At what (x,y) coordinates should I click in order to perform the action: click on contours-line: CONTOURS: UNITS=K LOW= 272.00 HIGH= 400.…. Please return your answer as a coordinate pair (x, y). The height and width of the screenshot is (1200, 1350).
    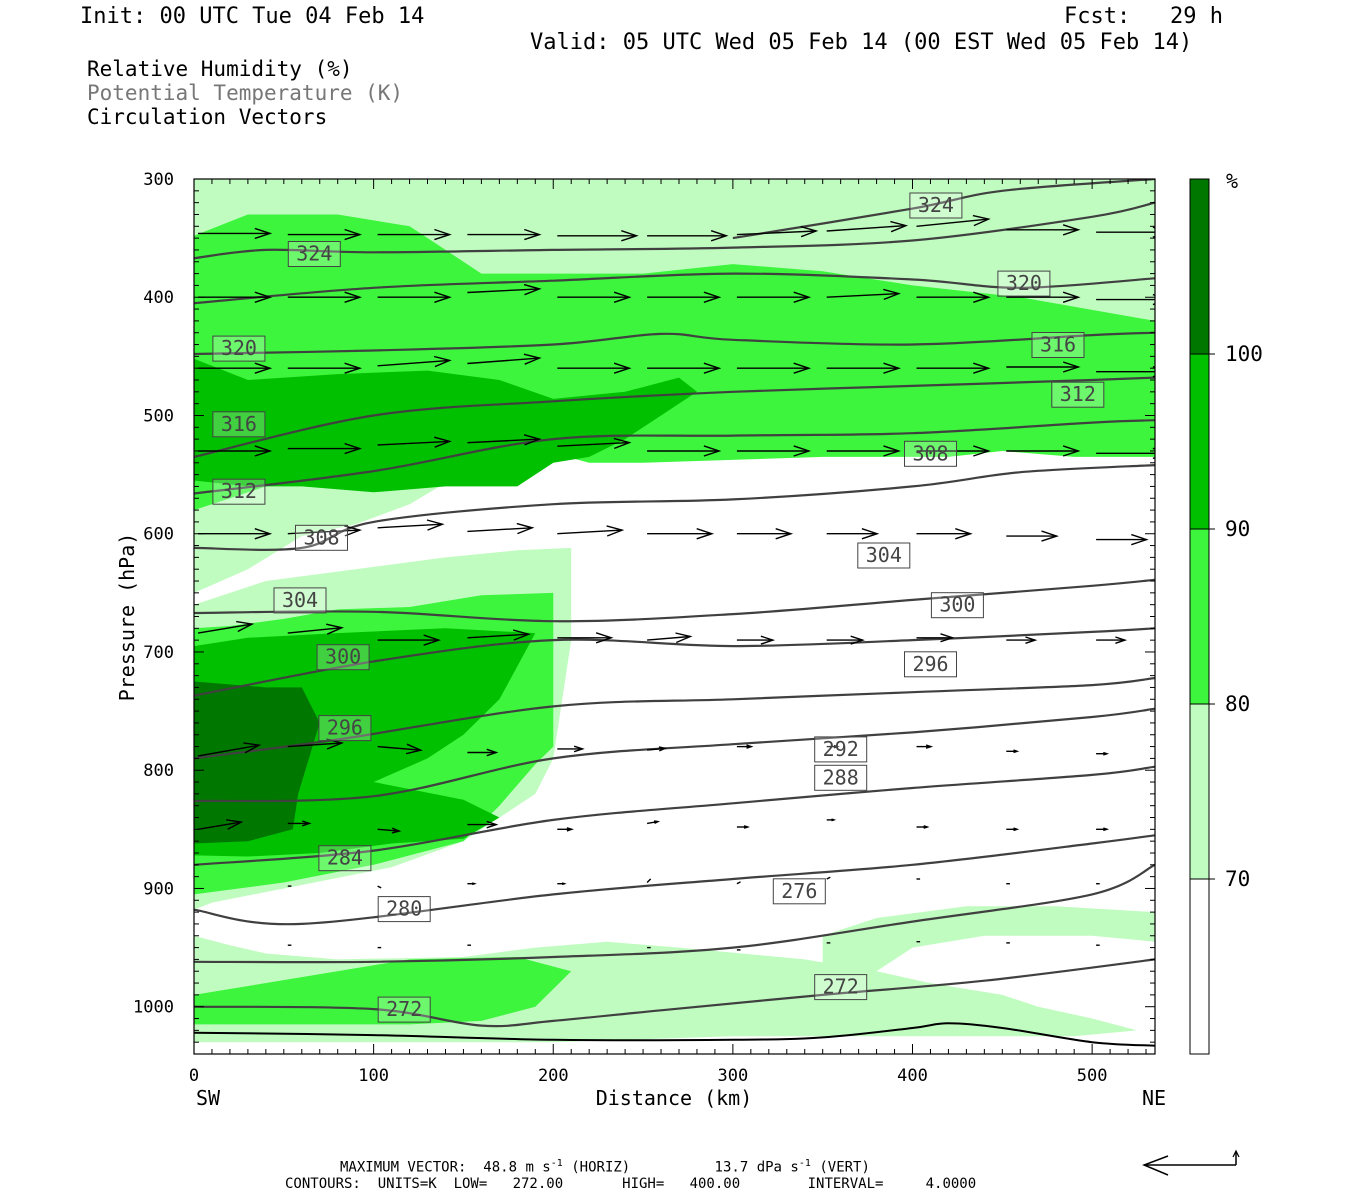
    Looking at the image, I should click on (631, 1184).